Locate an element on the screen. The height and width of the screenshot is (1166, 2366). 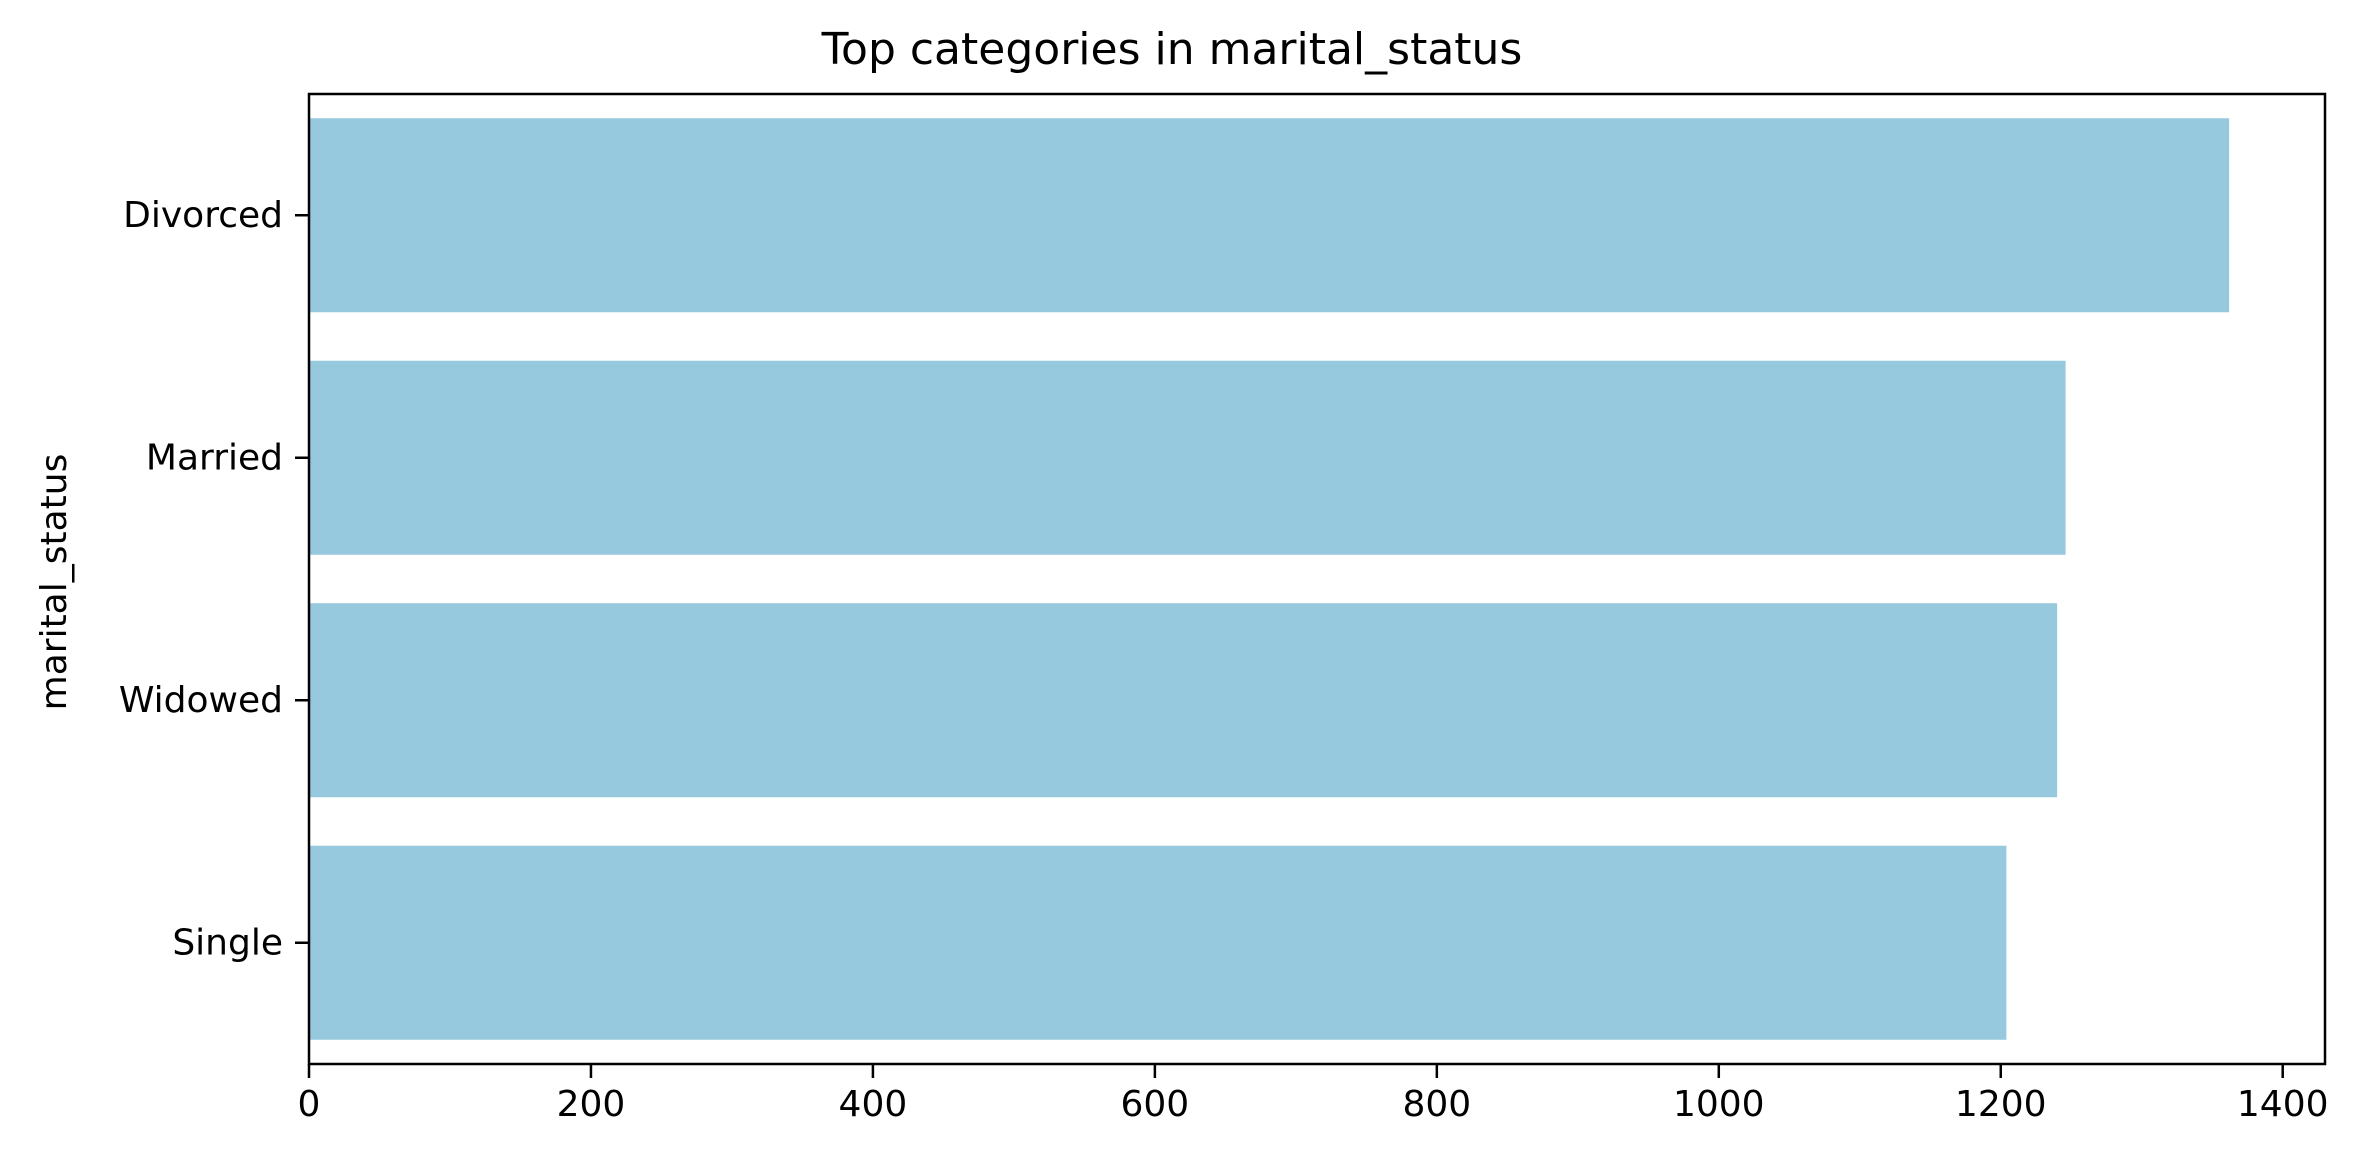
x-tick-label: 1000 is located at coordinates (1719, 1104).